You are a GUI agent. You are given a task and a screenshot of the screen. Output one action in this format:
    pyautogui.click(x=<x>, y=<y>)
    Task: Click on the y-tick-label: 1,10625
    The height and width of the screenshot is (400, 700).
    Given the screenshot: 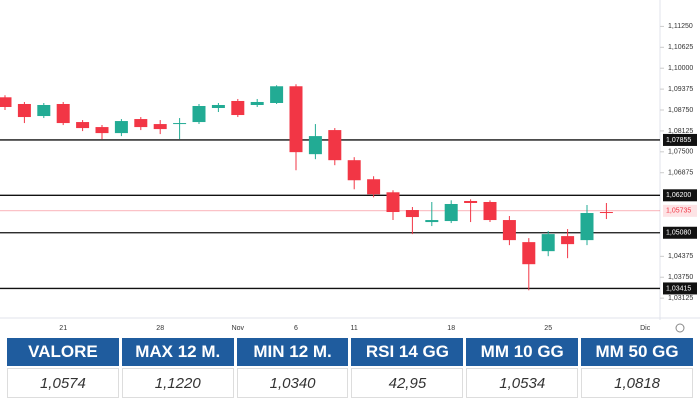 What is the action you would take?
    pyautogui.click(x=680, y=47)
    